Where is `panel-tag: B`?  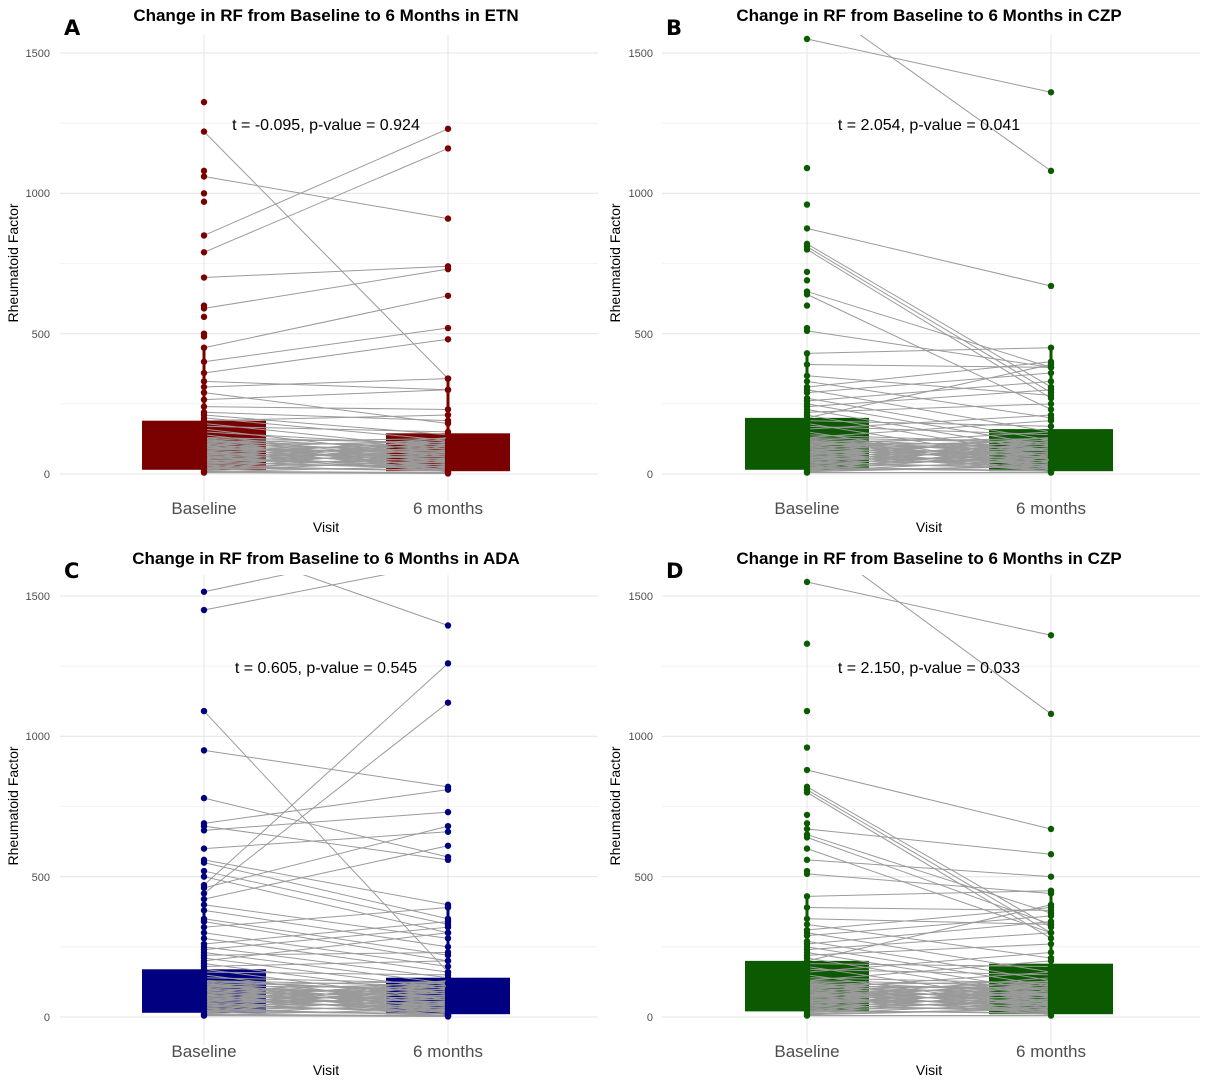 panel-tag: B is located at coordinates (674, 28).